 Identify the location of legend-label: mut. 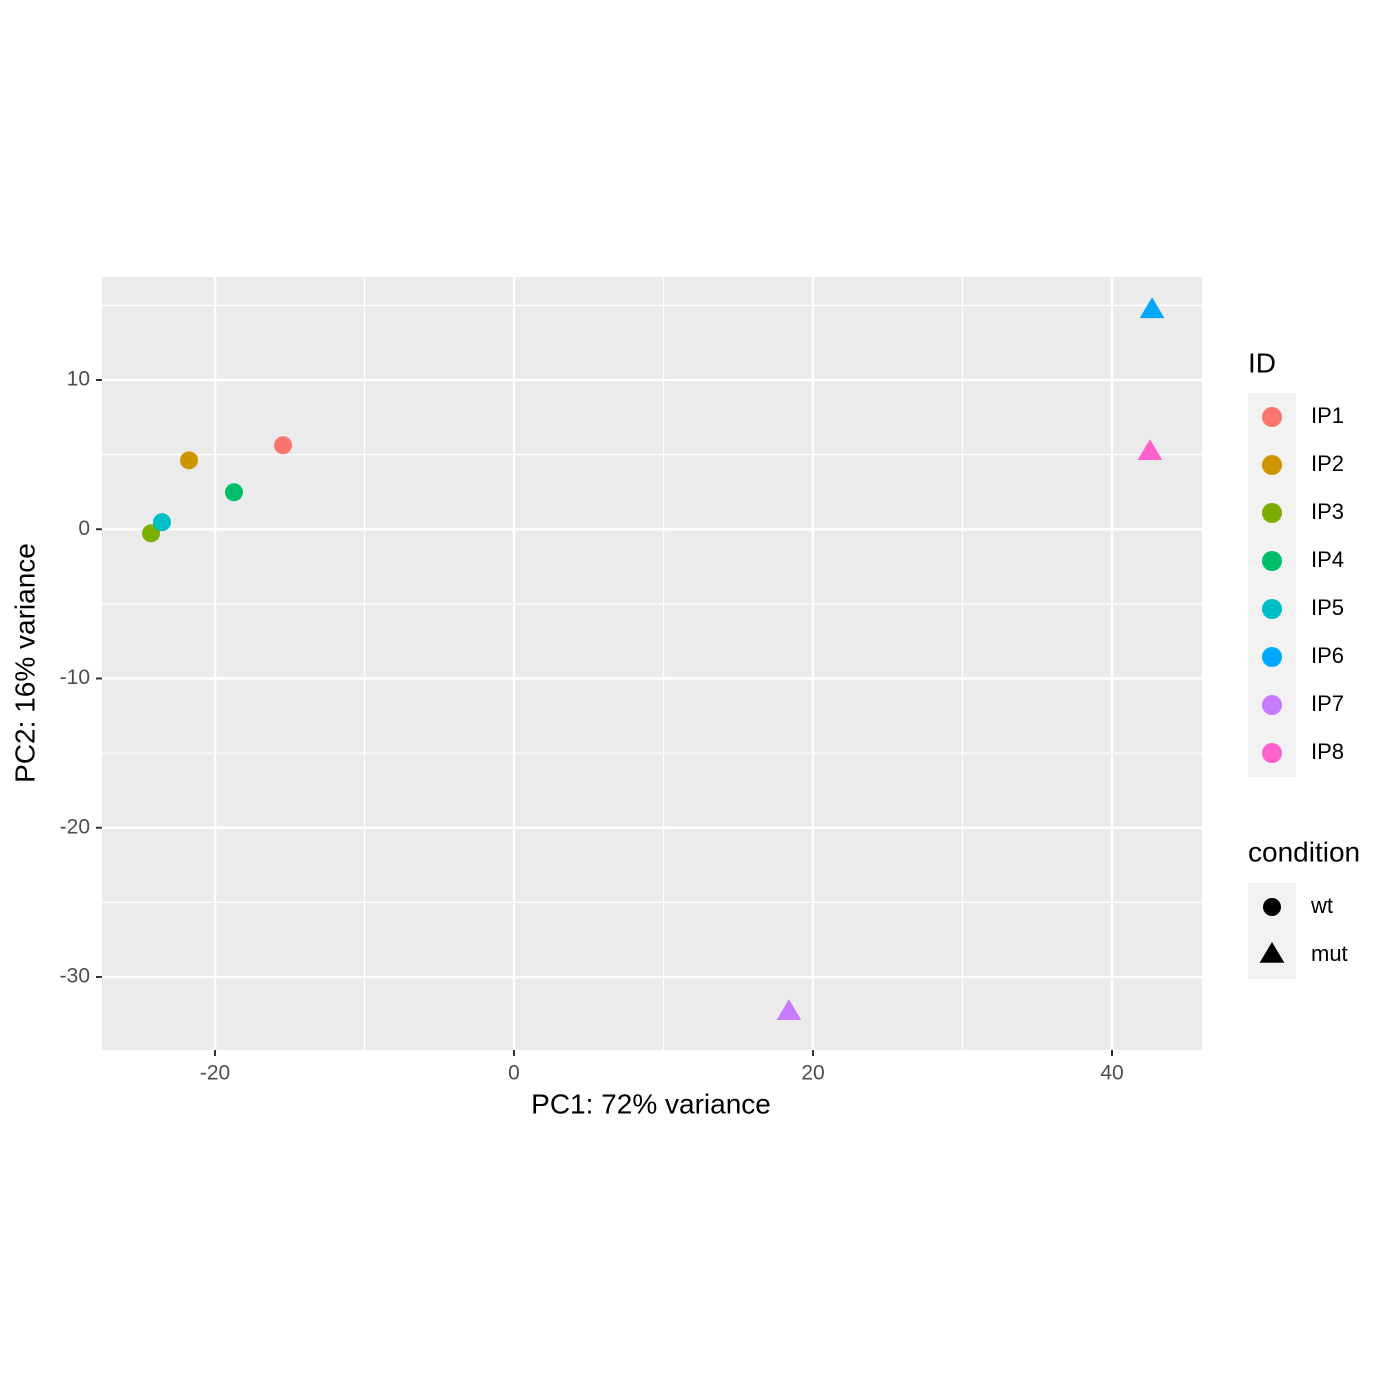
(1329, 953).